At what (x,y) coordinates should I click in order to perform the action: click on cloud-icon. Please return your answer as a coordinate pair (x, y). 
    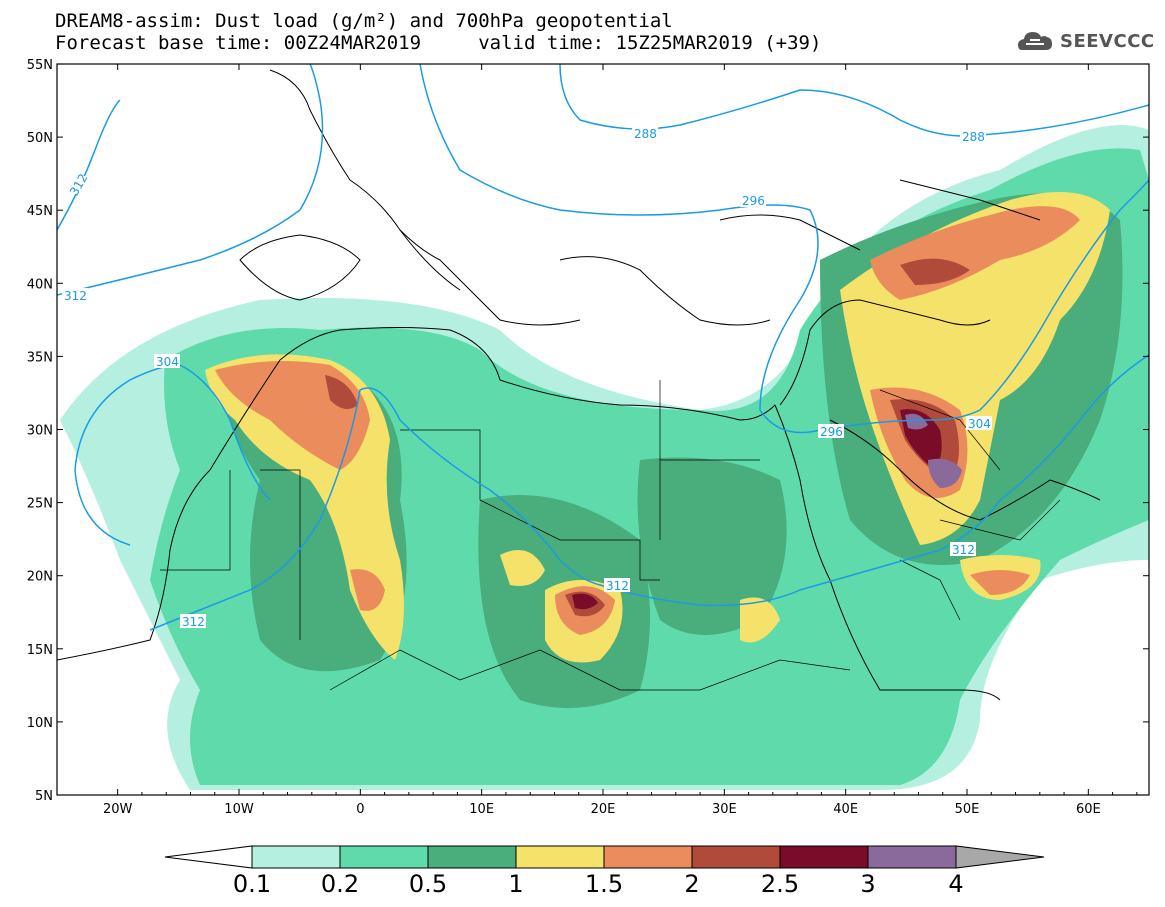
    Looking at the image, I should click on (1035, 41).